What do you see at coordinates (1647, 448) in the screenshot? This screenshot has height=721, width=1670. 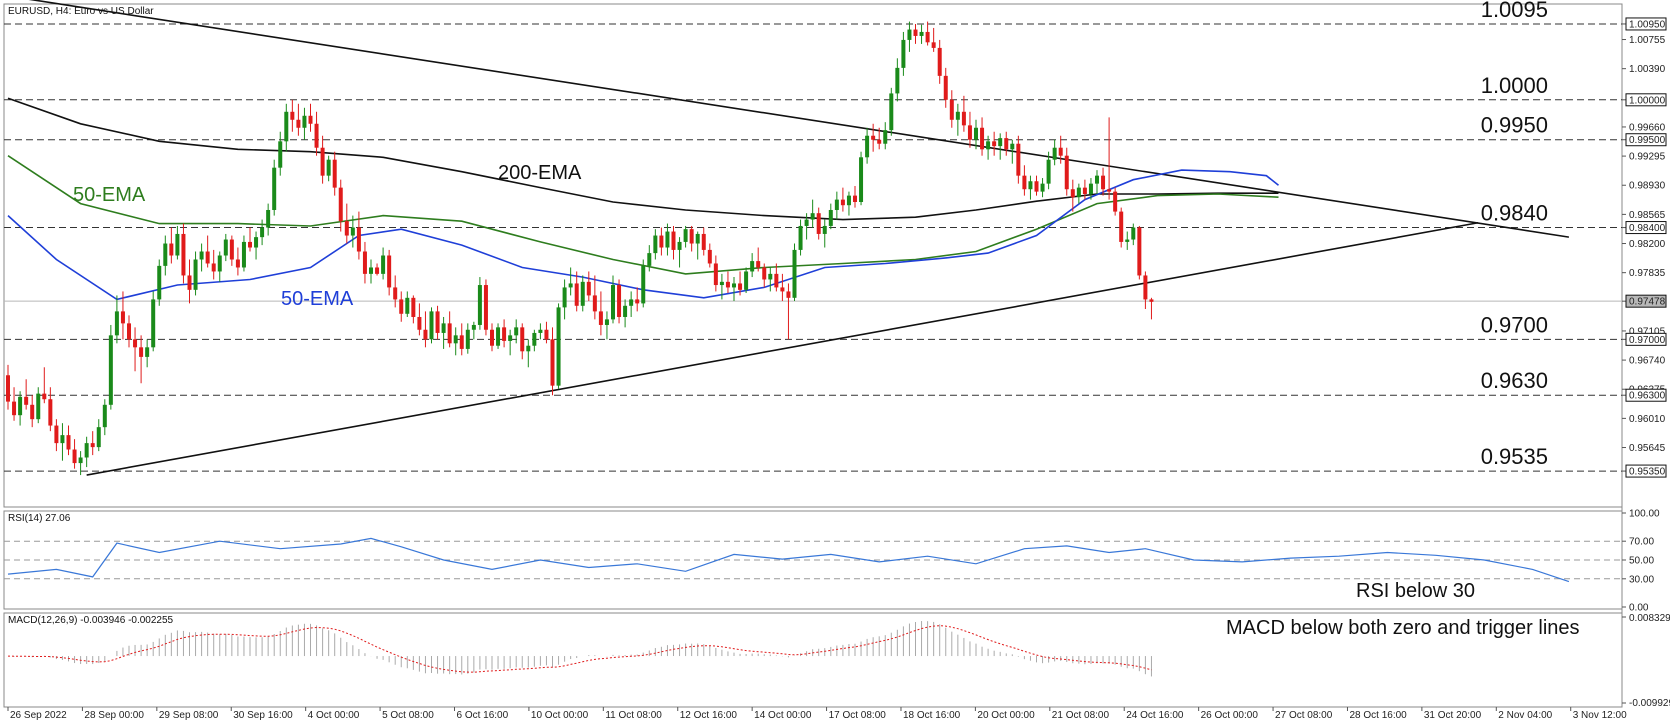 I see `price-tick-label: 0.95645` at bounding box center [1647, 448].